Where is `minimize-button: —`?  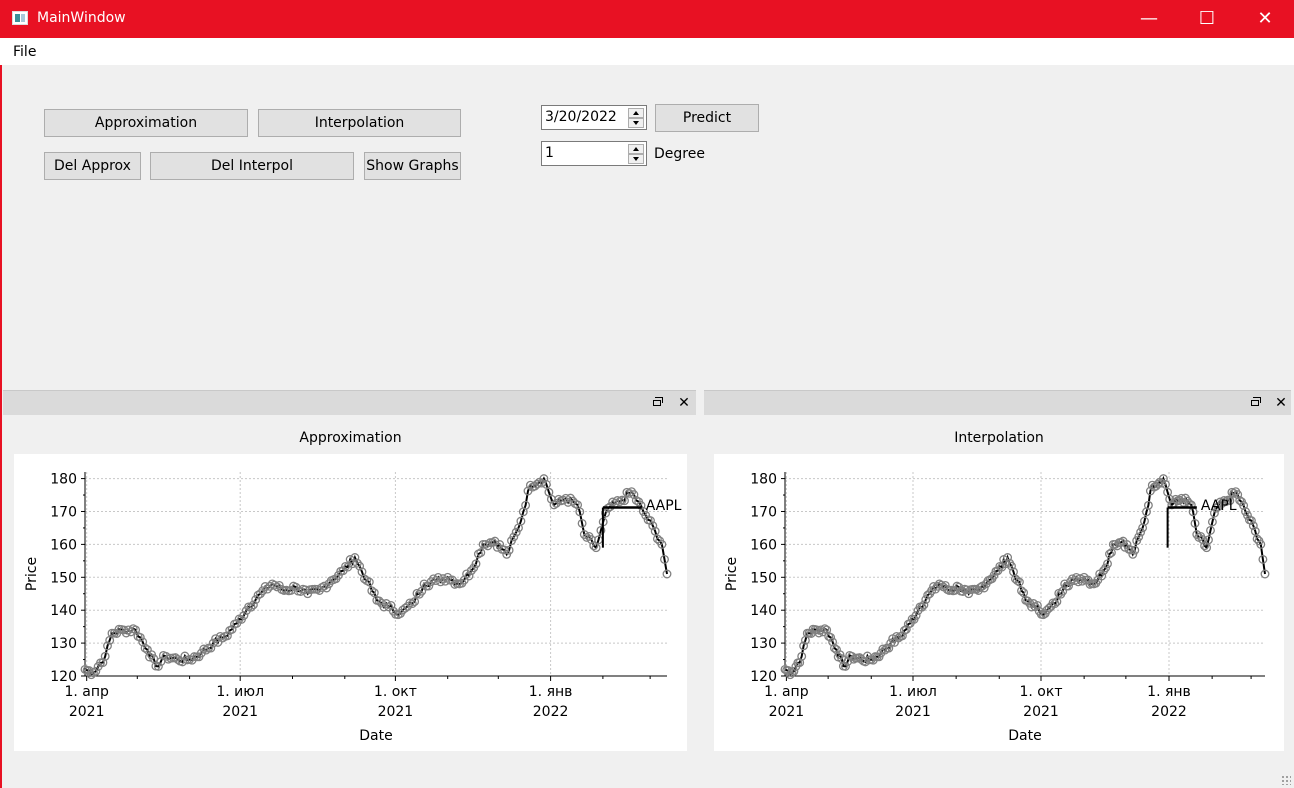 minimize-button: — is located at coordinates (1149, 18).